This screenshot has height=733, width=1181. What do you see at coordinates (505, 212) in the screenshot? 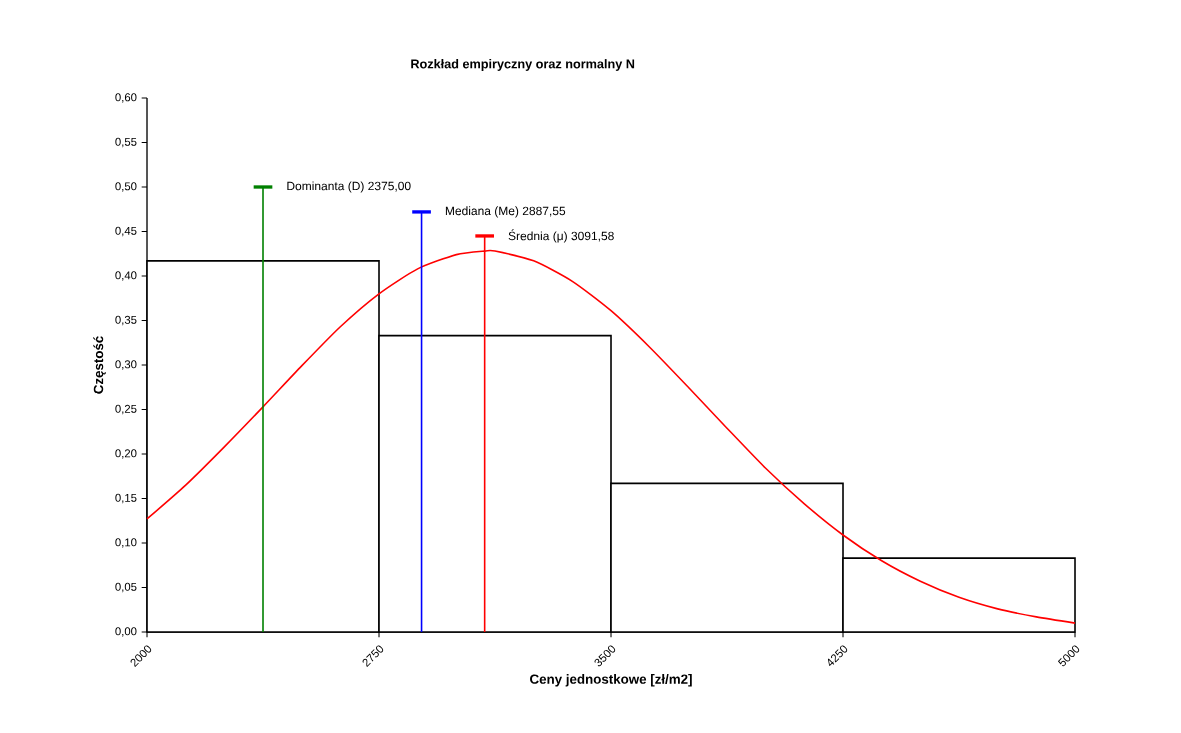
I see `annotation: Mediana (Me) 2887,55` at bounding box center [505, 212].